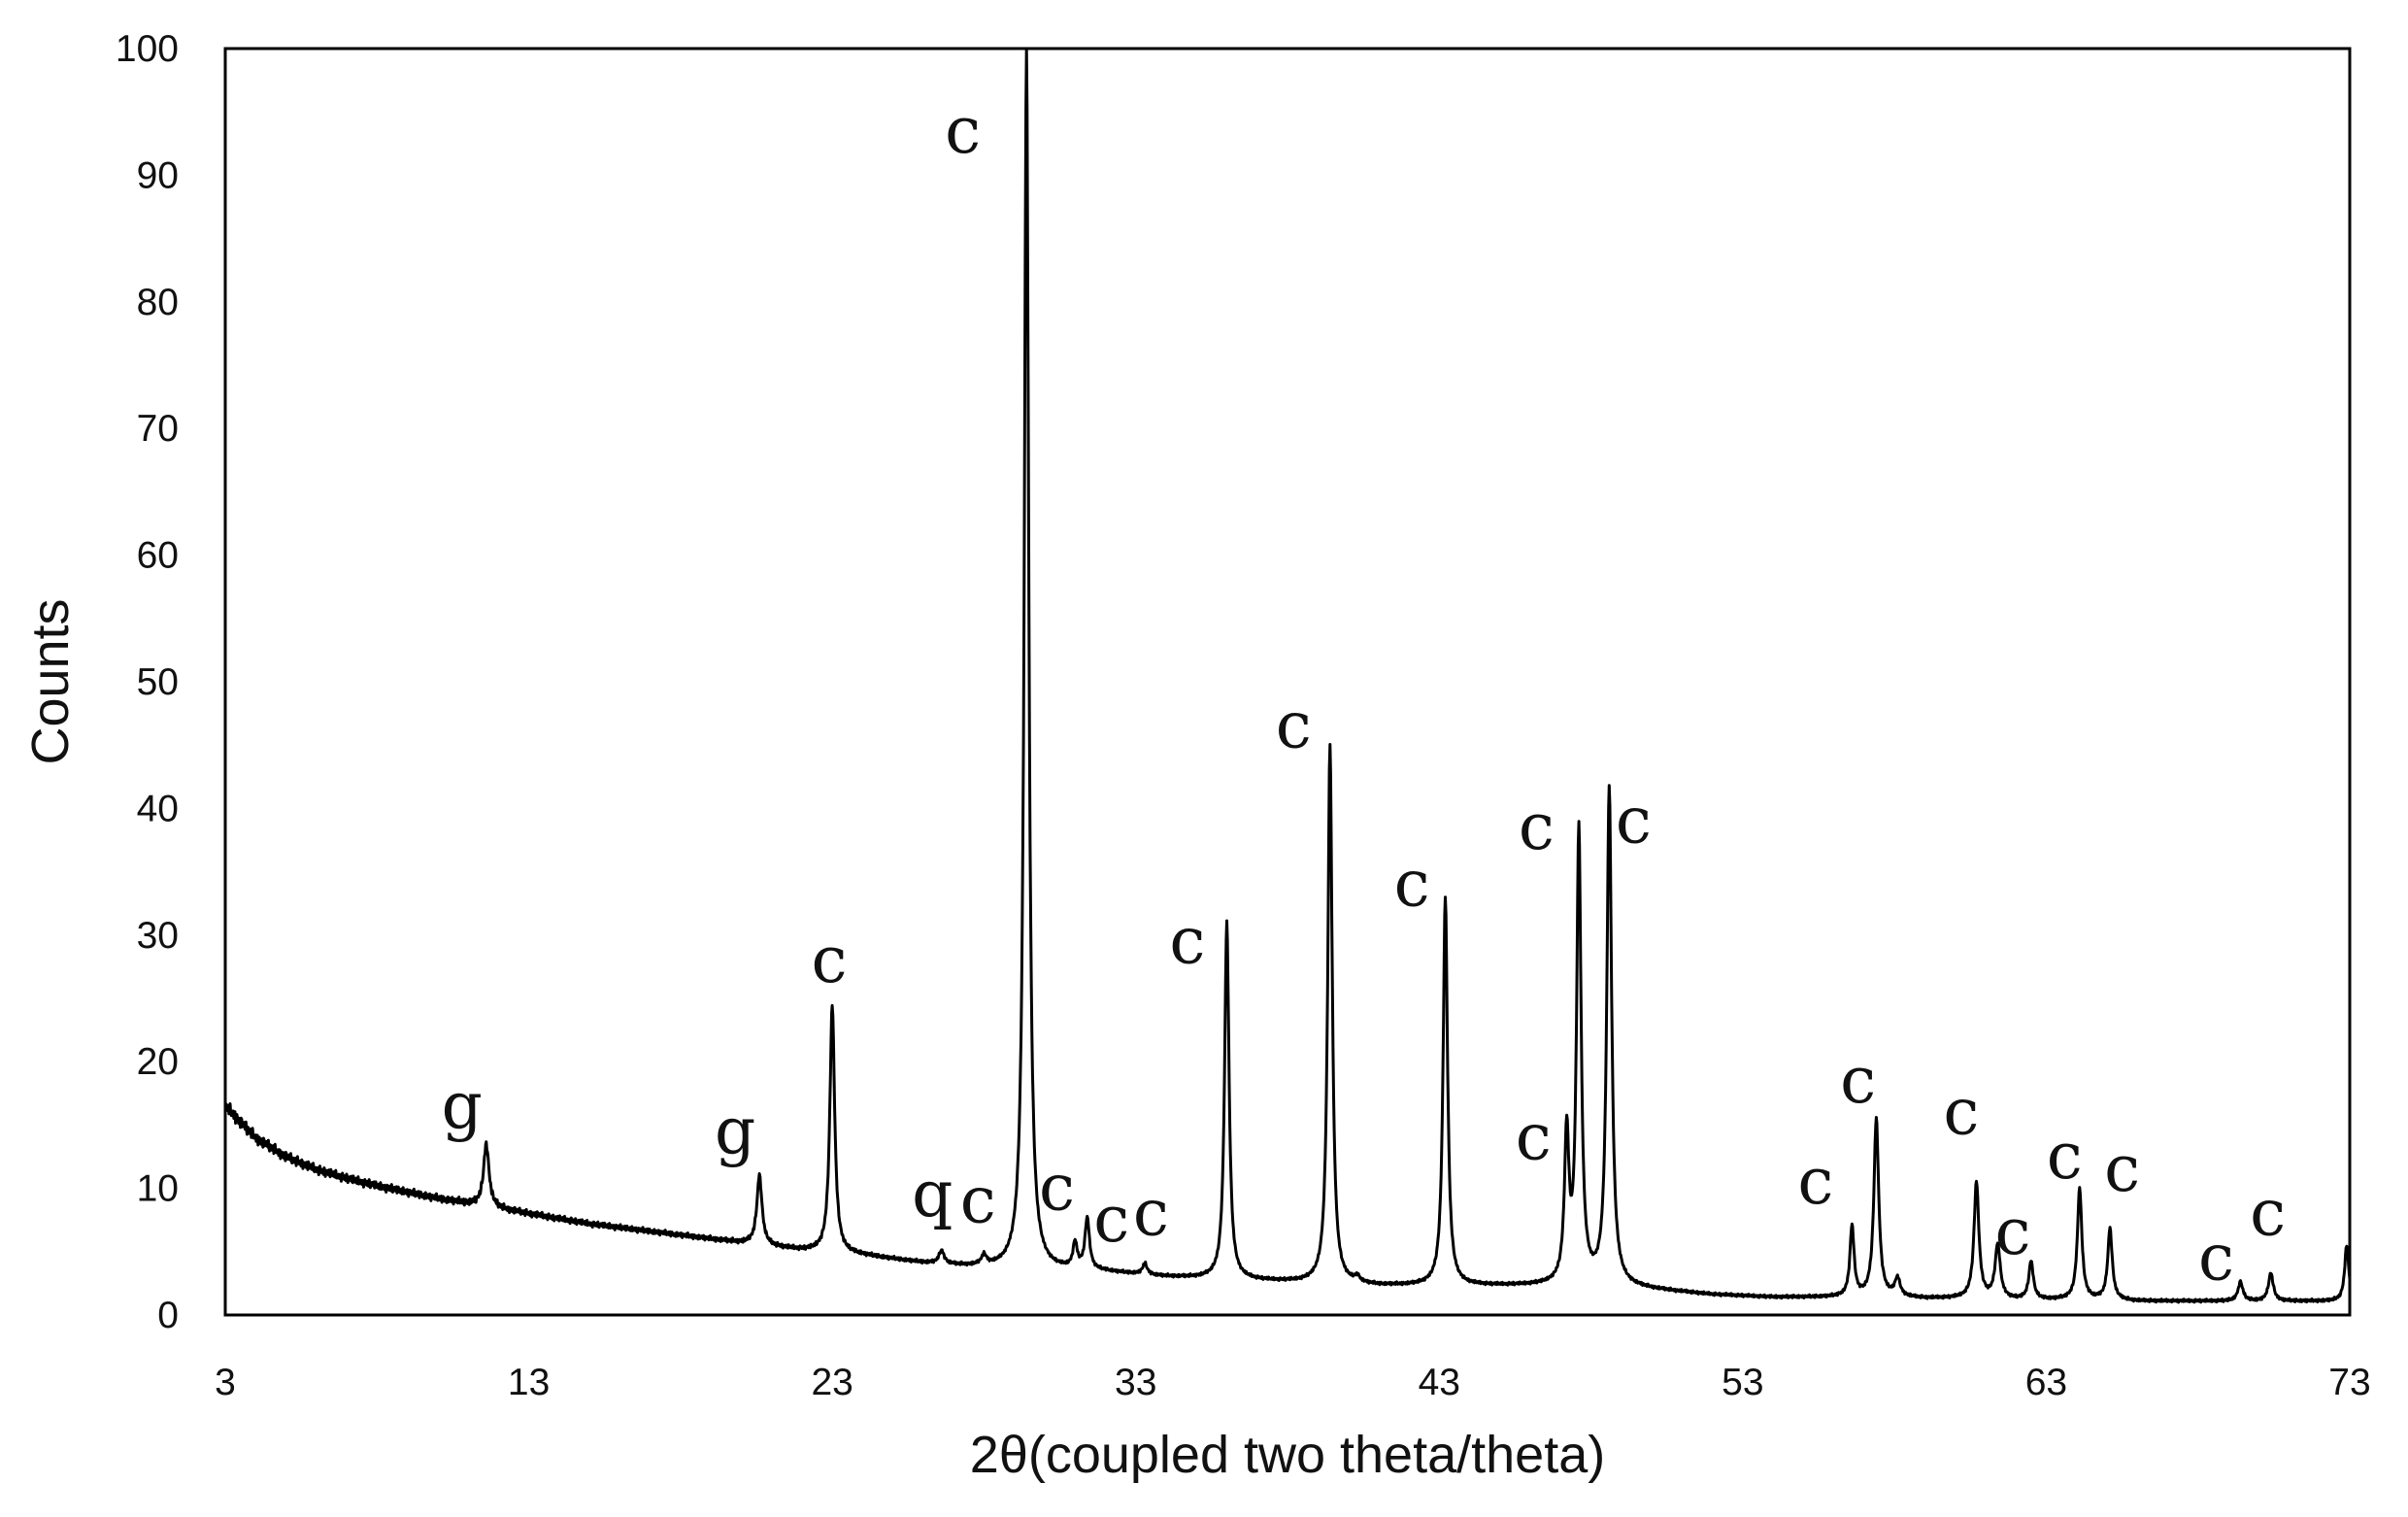  Describe the element at coordinates (158, 302) in the screenshot. I see `y-tick-label: 80` at that location.